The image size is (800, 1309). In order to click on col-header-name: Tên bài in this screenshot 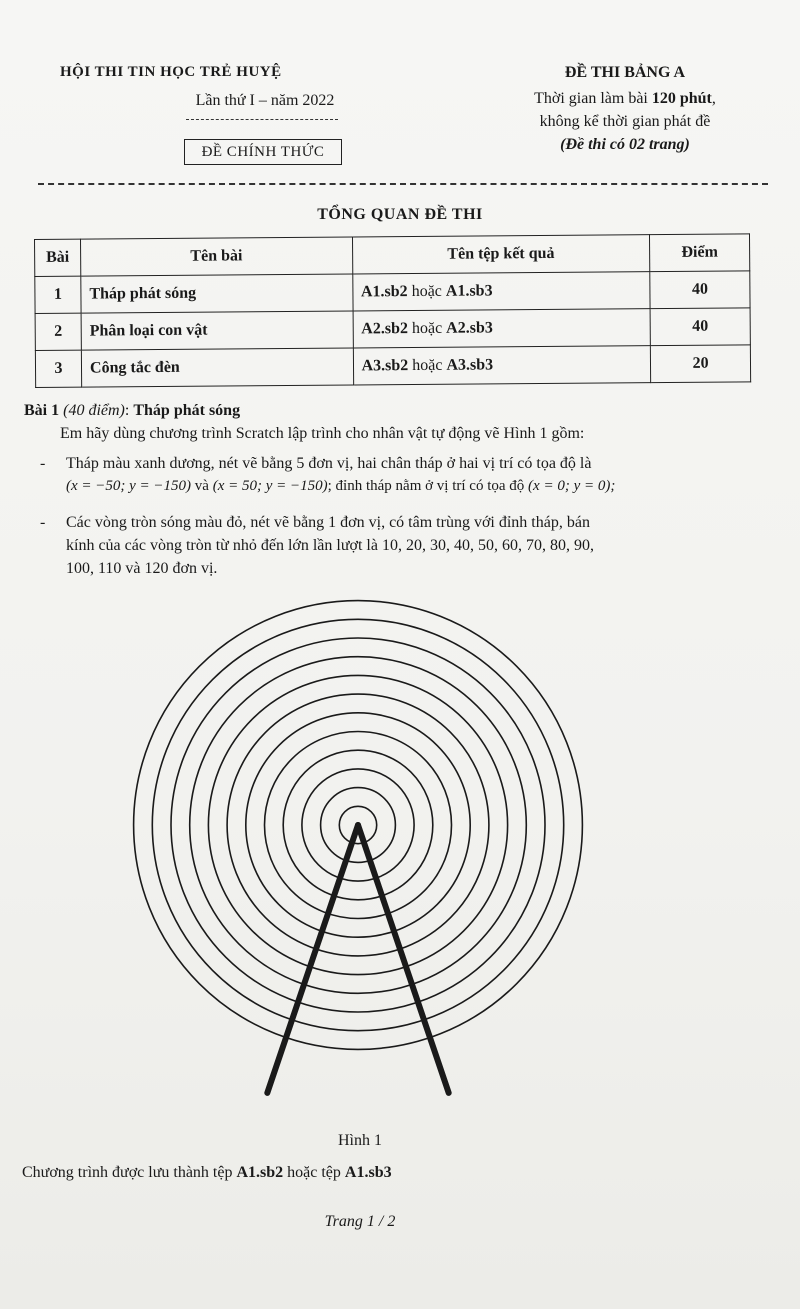, I will do `click(216, 257)`.